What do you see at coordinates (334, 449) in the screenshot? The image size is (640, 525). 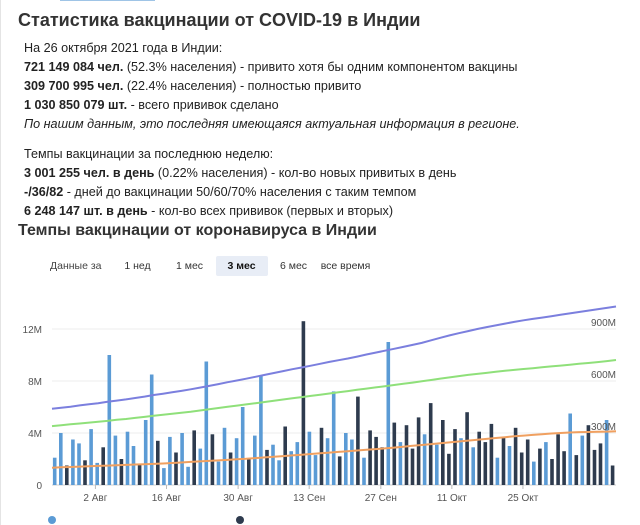 I see `second-dose-line` at bounding box center [334, 449].